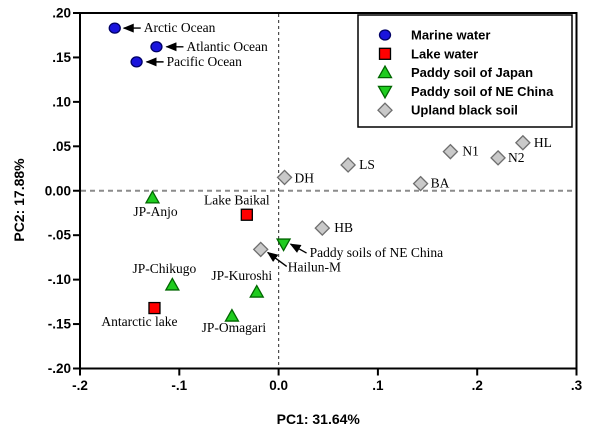  I want to click on point-label-paddy-soils-of-ne-china: Paddy soils of NE China, so click(377, 252).